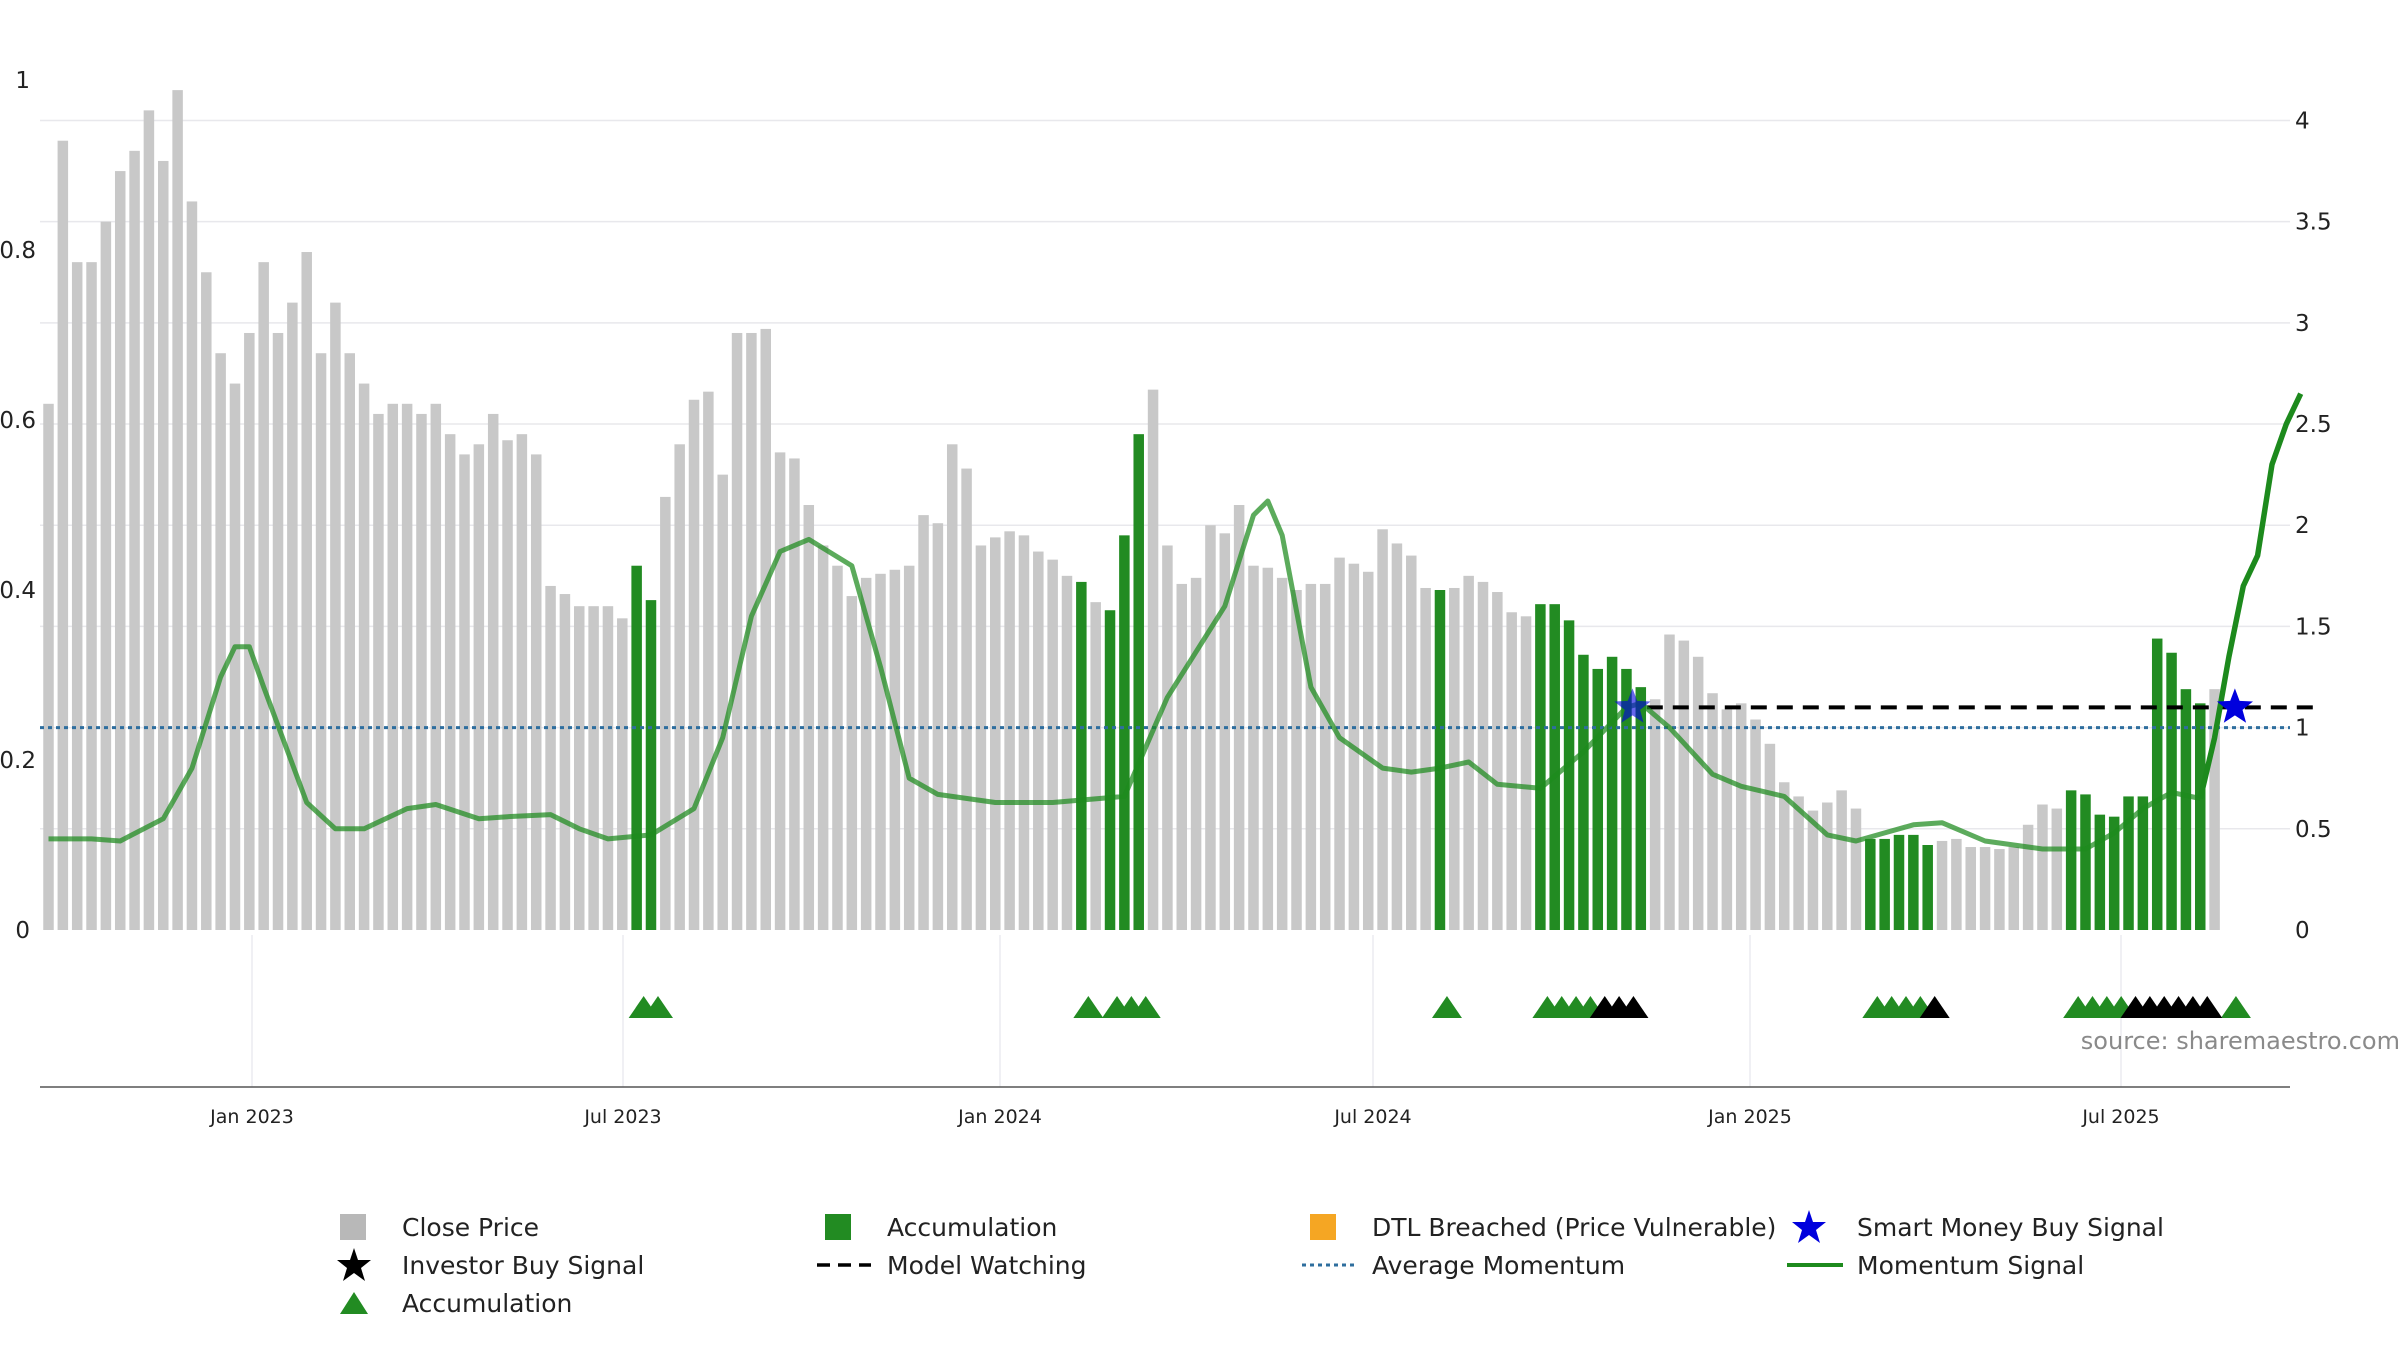 The width and height of the screenshot is (2400, 1350). I want to click on blue-star-icon, so click(1815, 1227).